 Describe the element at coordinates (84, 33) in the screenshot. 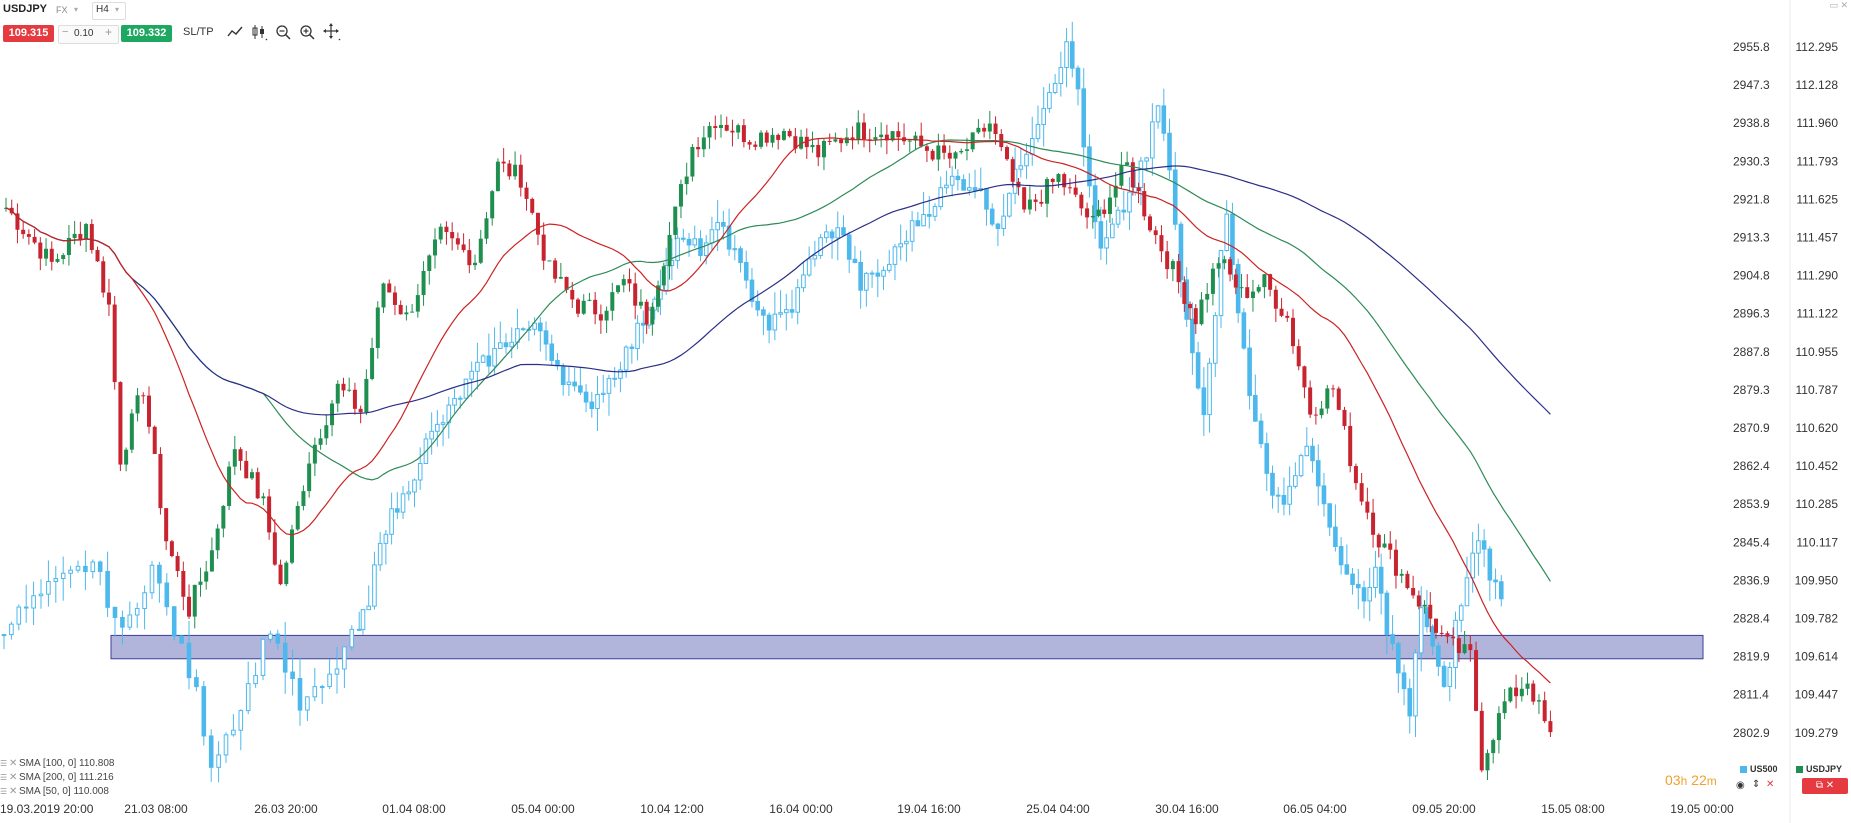

I see `volume-value: 0.10` at that location.